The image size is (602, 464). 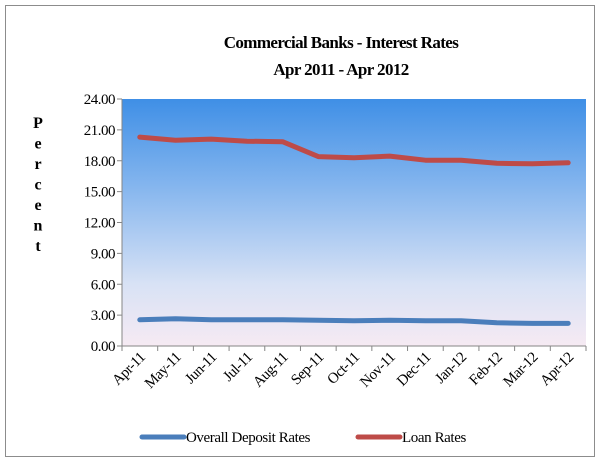 What do you see at coordinates (103, 347) in the screenshot?
I see `y-tick-label: 0.00` at bounding box center [103, 347].